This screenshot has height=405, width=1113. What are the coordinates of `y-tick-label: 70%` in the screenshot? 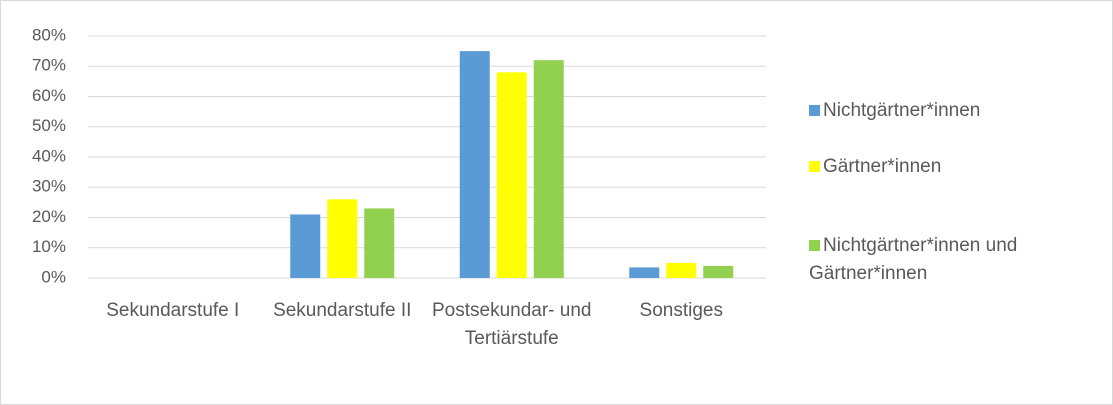 It's located at (49, 65).